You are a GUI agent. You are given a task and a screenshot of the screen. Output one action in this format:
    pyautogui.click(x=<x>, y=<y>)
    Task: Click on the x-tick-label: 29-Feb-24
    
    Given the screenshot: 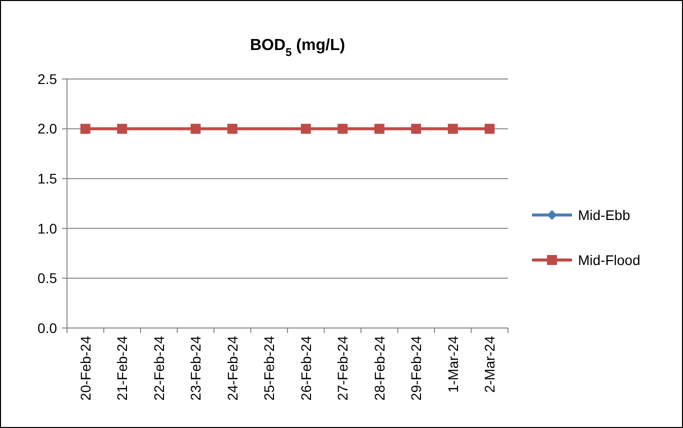 What is the action you would take?
    pyautogui.click(x=416, y=368)
    